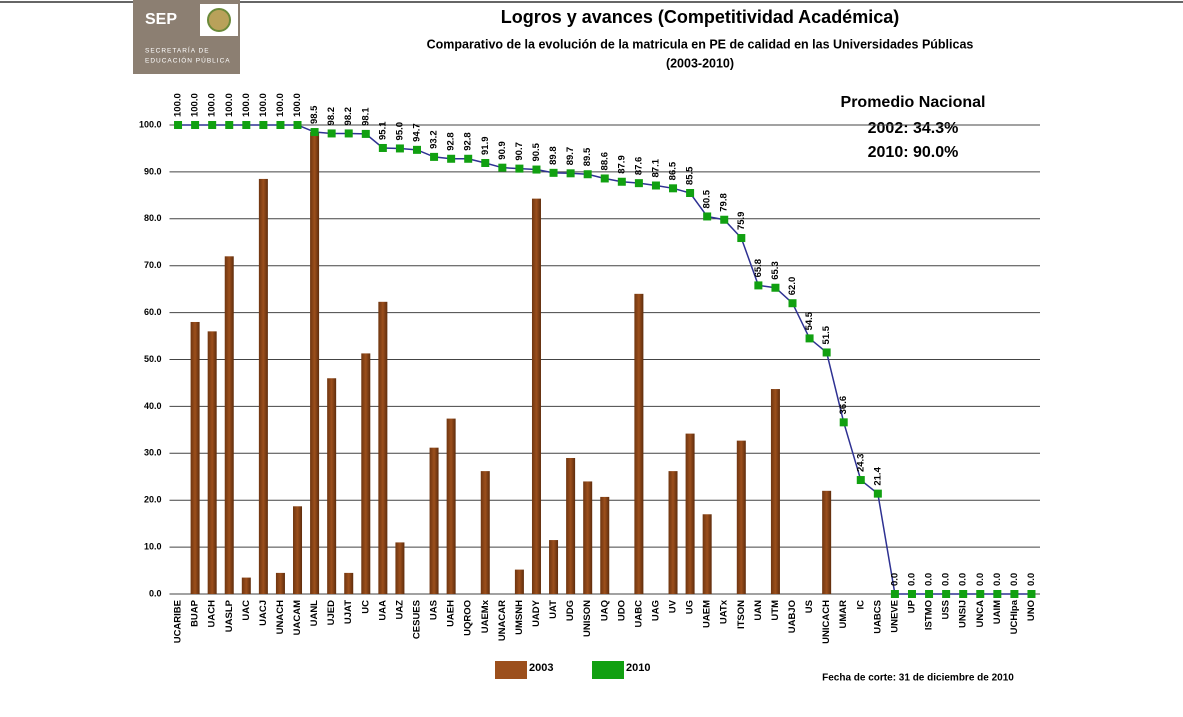 The image size is (1183, 717). What do you see at coordinates (724, 611) in the screenshot?
I see `x-tick-label: UATx` at bounding box center [724, 611].